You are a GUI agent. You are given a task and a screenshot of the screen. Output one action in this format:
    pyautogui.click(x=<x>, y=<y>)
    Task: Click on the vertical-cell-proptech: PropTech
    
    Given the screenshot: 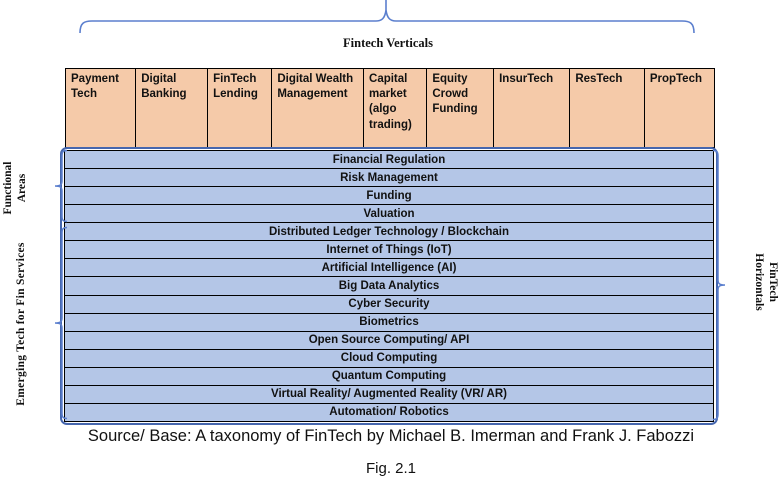 What is the action you would take?
    pyautogui.click(x=675, y=79)
    